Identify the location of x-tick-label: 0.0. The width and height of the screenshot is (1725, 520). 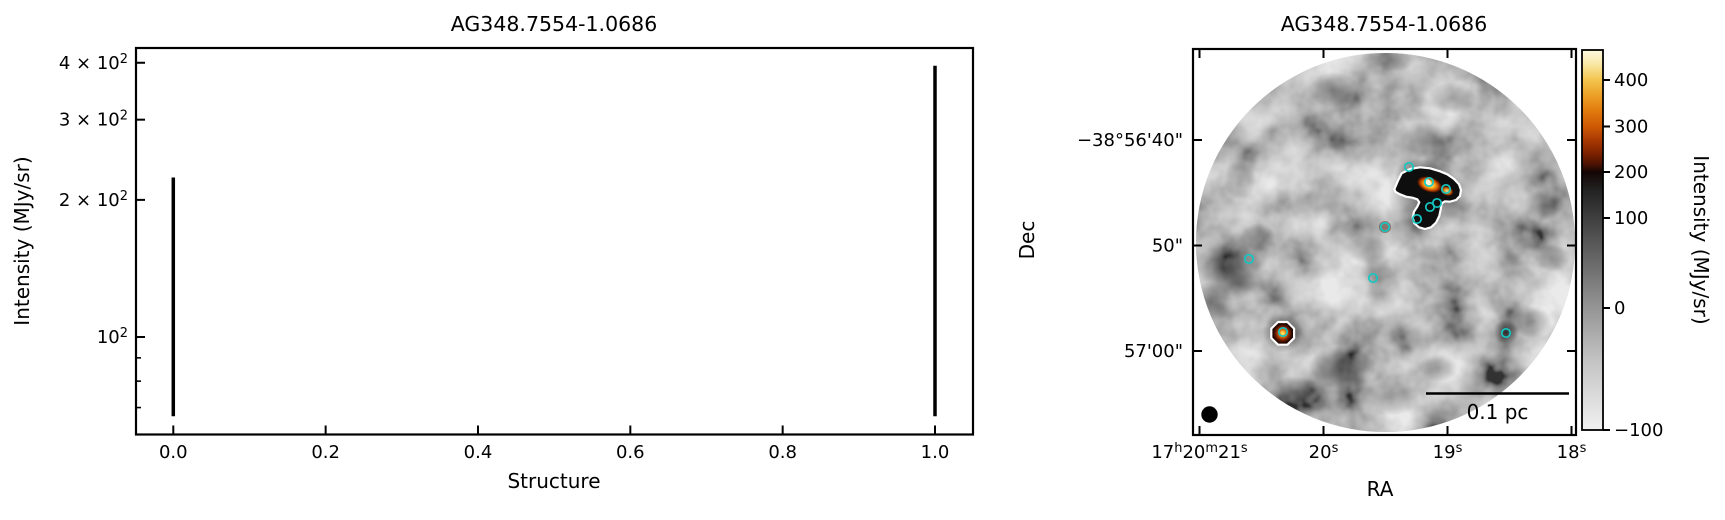
(173, 452).